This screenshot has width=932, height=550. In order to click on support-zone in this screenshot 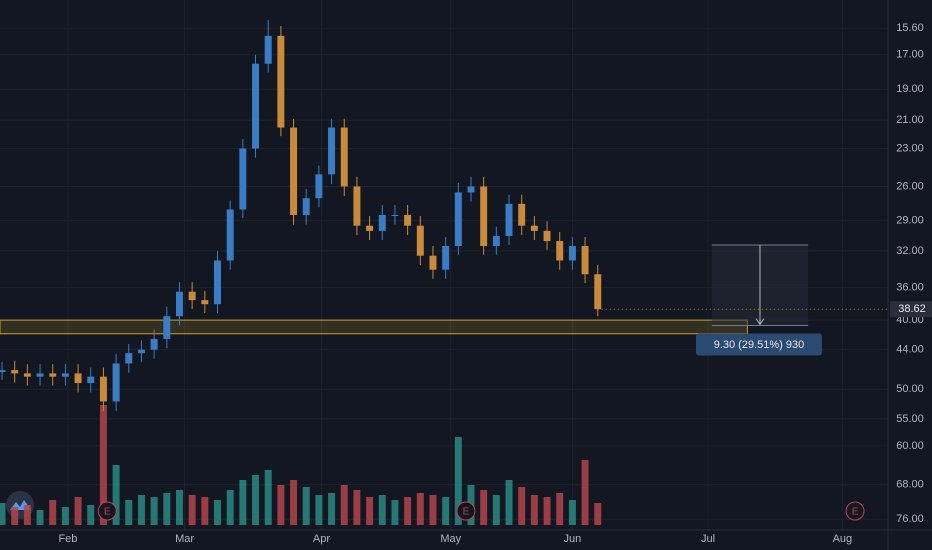, I will do `click(374, 327)`.